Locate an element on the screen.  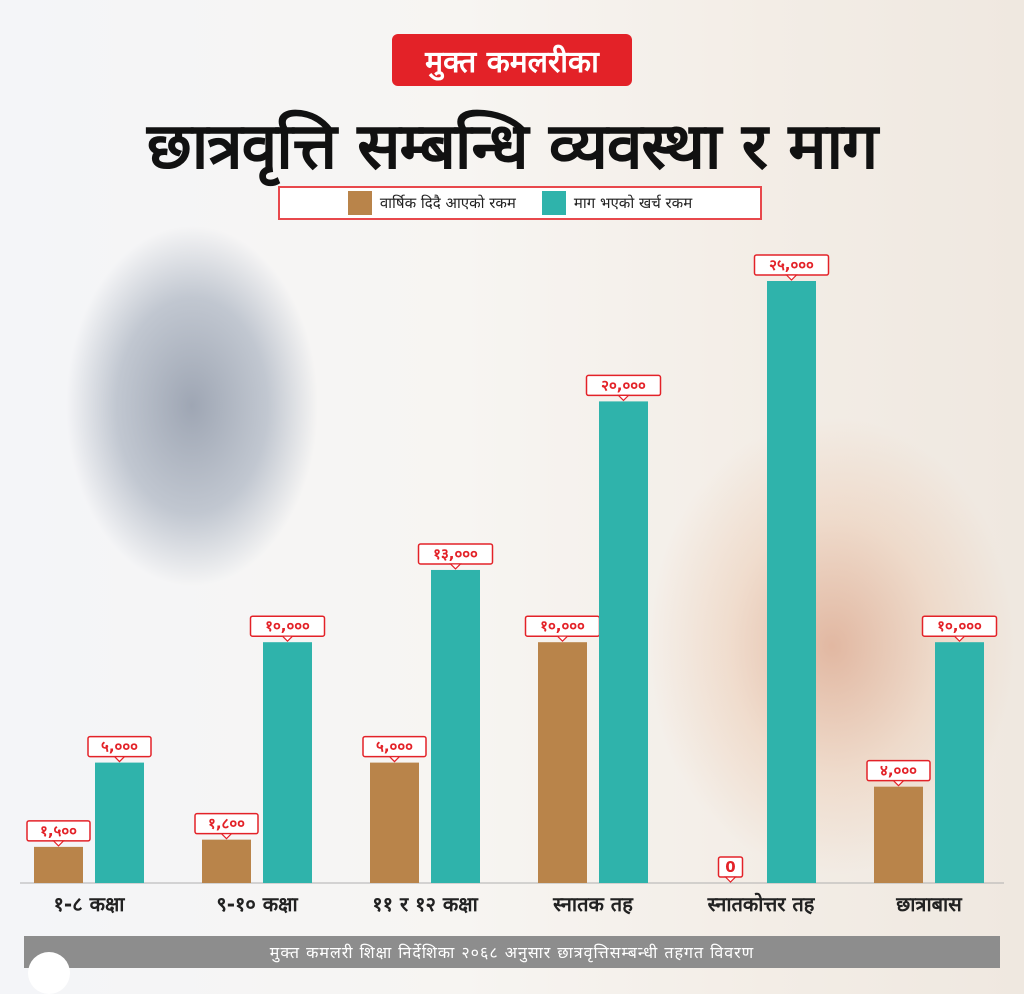
legend-item-demanded: माग भएको खर्च रकम is located at coordinates (617, 203).